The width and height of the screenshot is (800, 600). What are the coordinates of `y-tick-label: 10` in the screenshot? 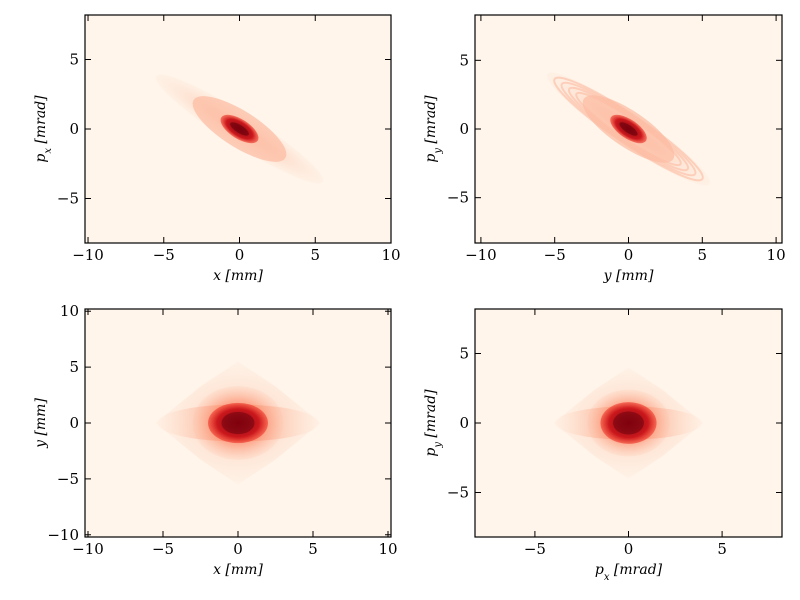 It's located at (69, 311).